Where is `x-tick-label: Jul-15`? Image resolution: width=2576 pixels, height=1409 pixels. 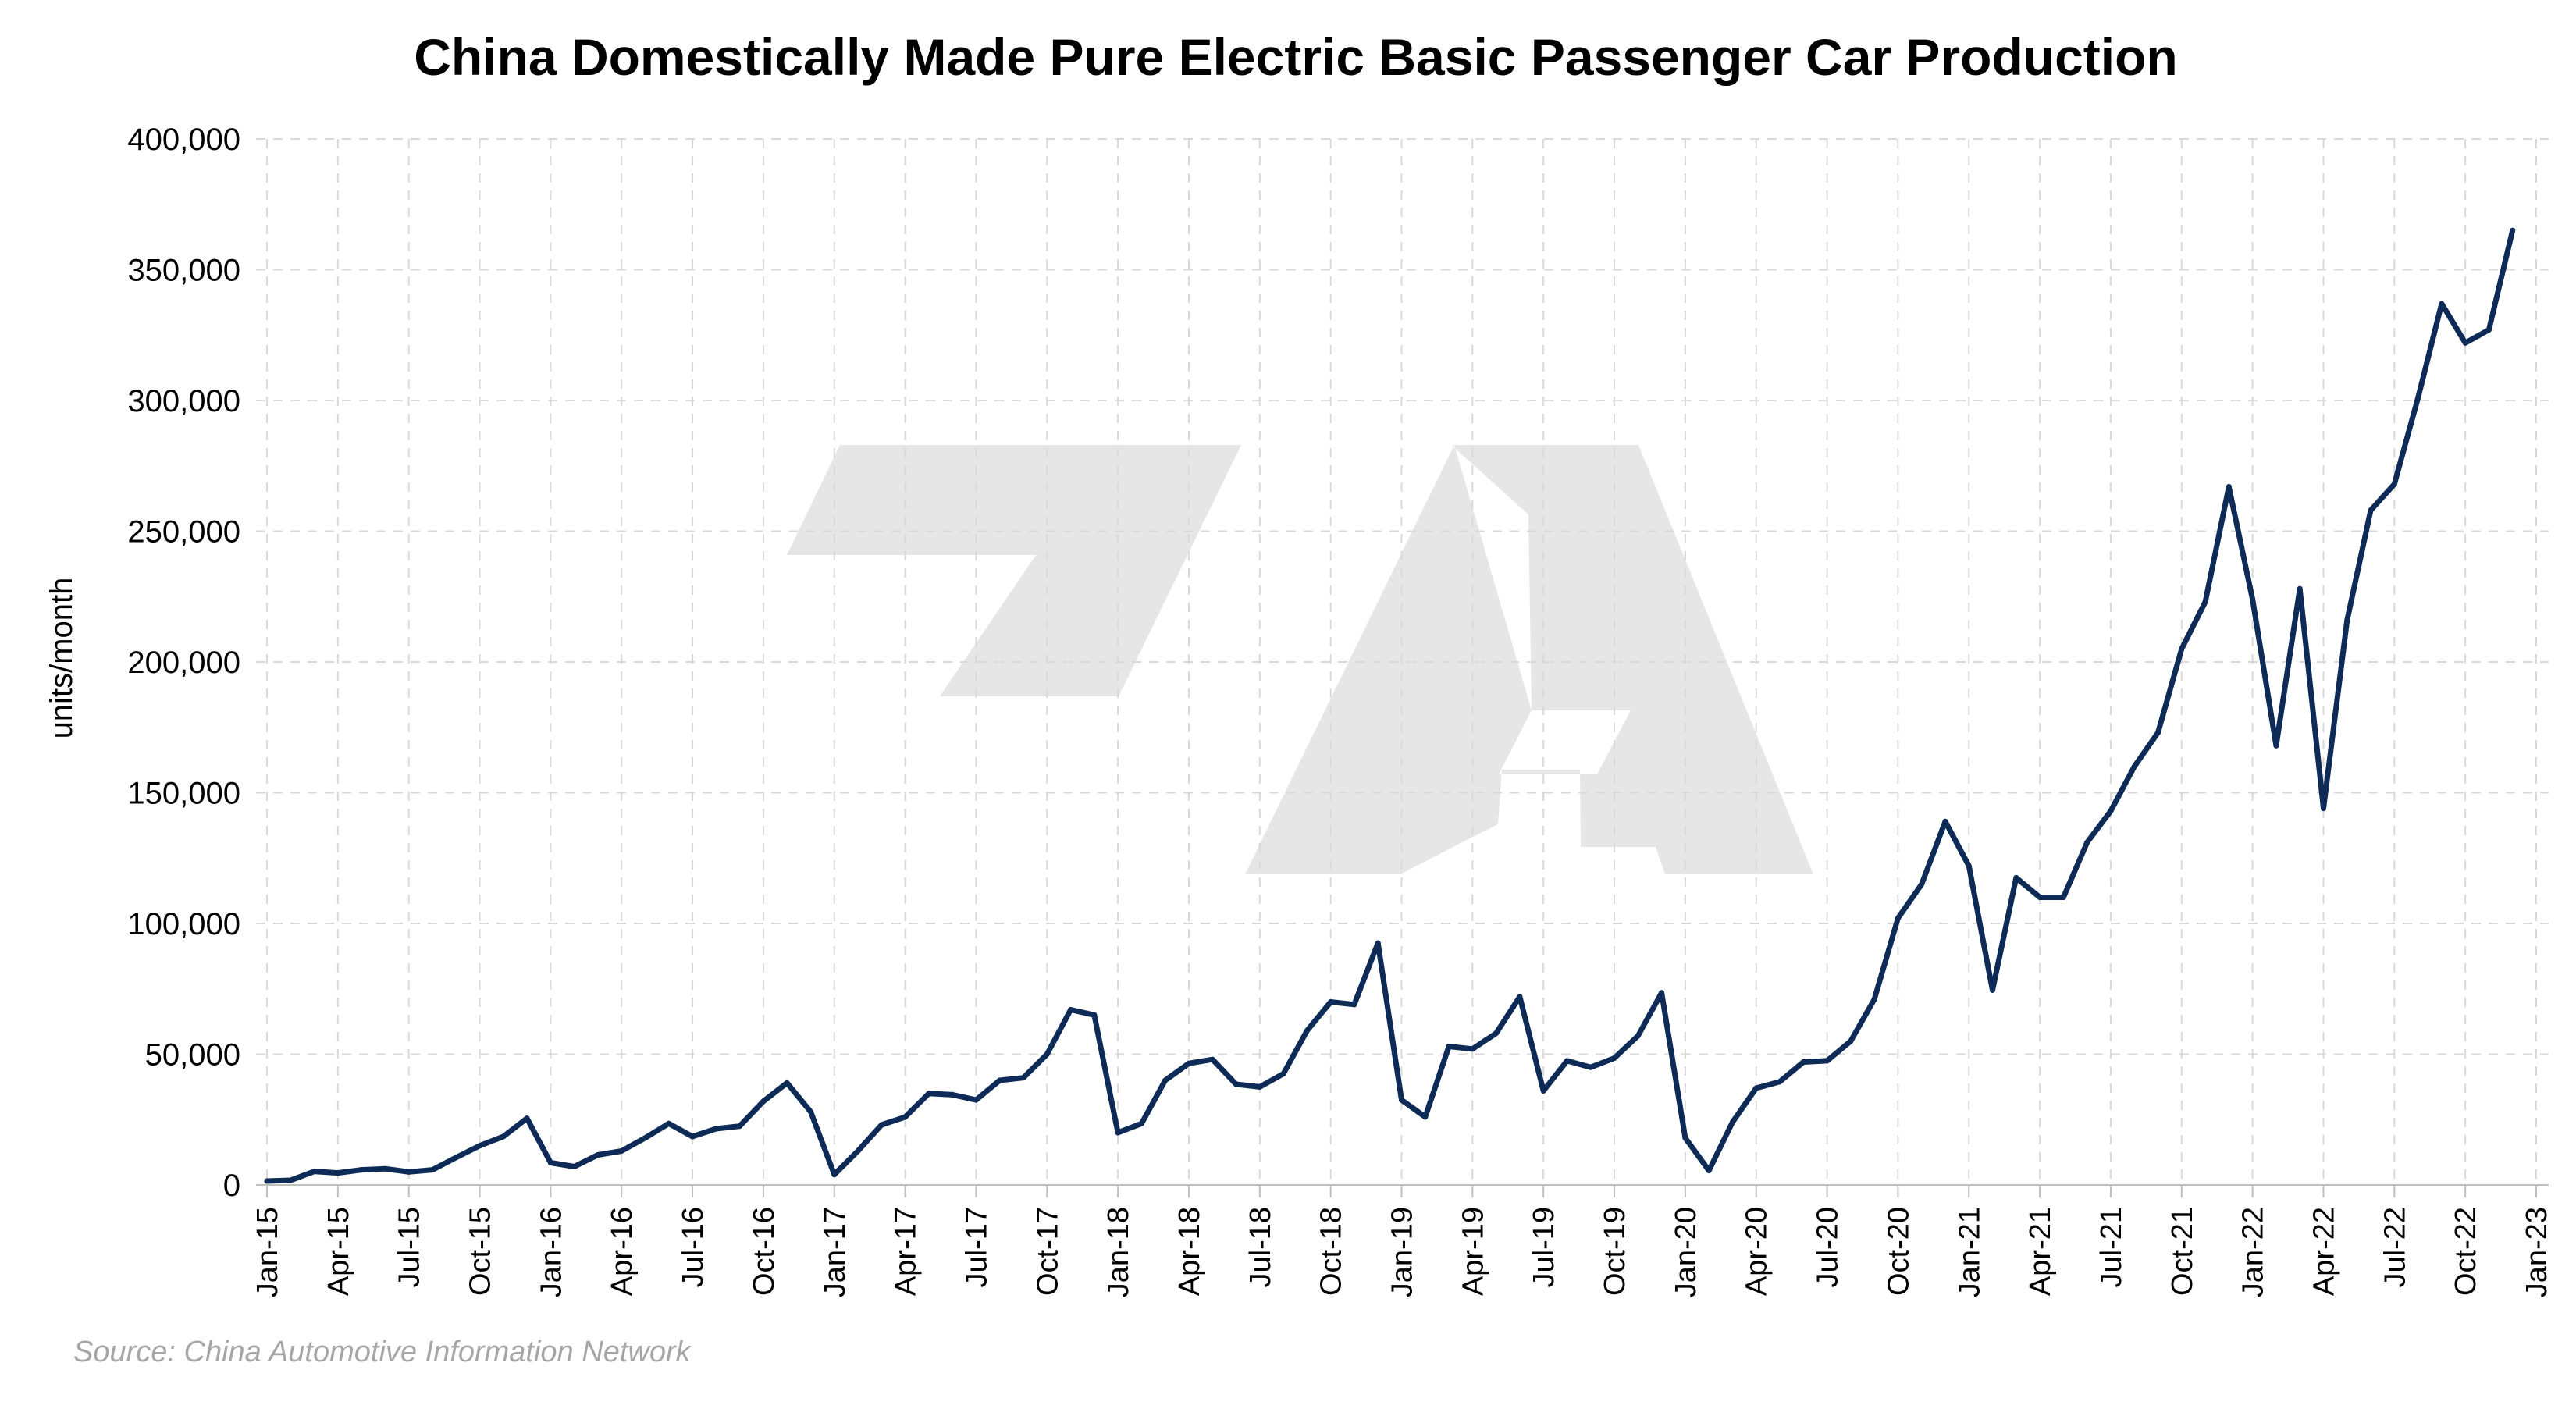
x-tick-label: Jul-15 is located at coordinates (409, 1247).